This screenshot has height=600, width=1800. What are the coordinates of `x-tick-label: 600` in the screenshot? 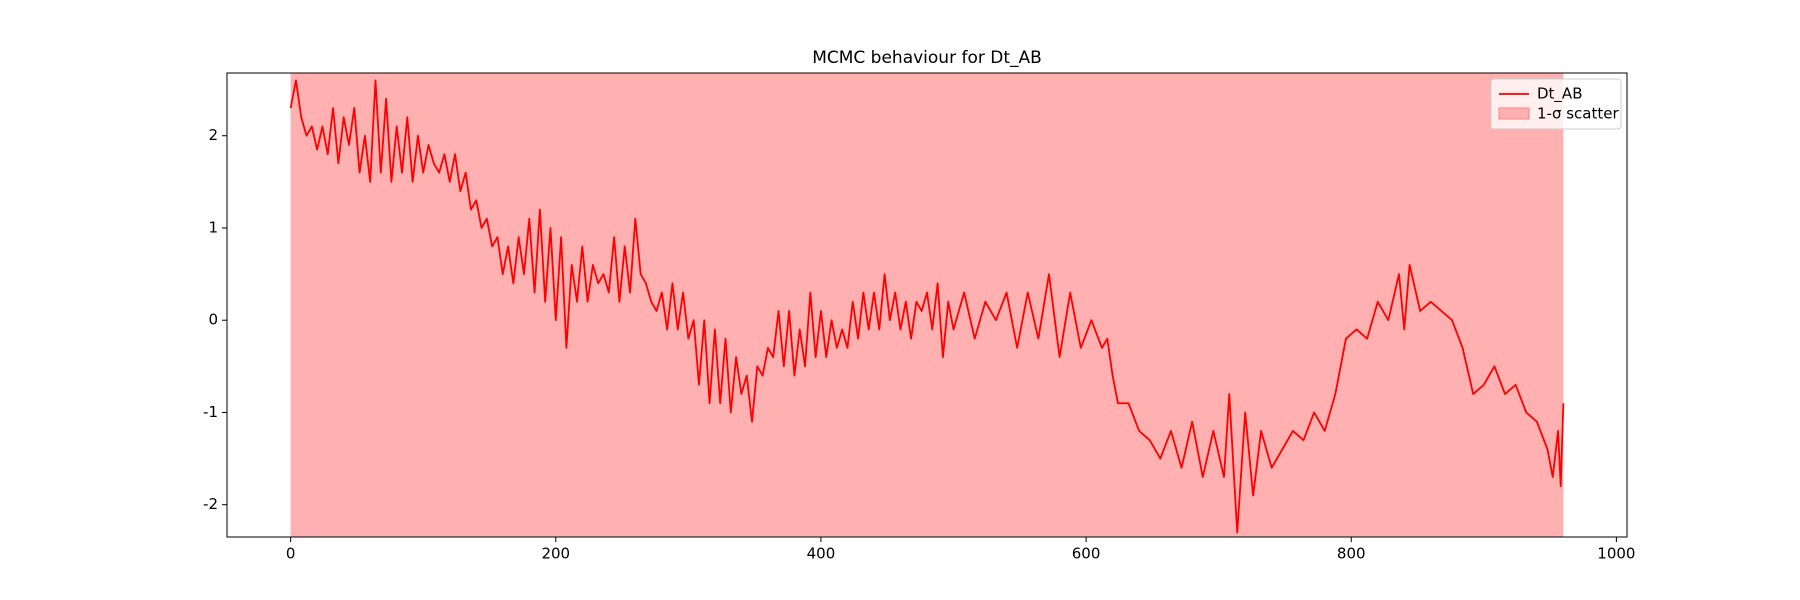 It's located at (1086, 554).